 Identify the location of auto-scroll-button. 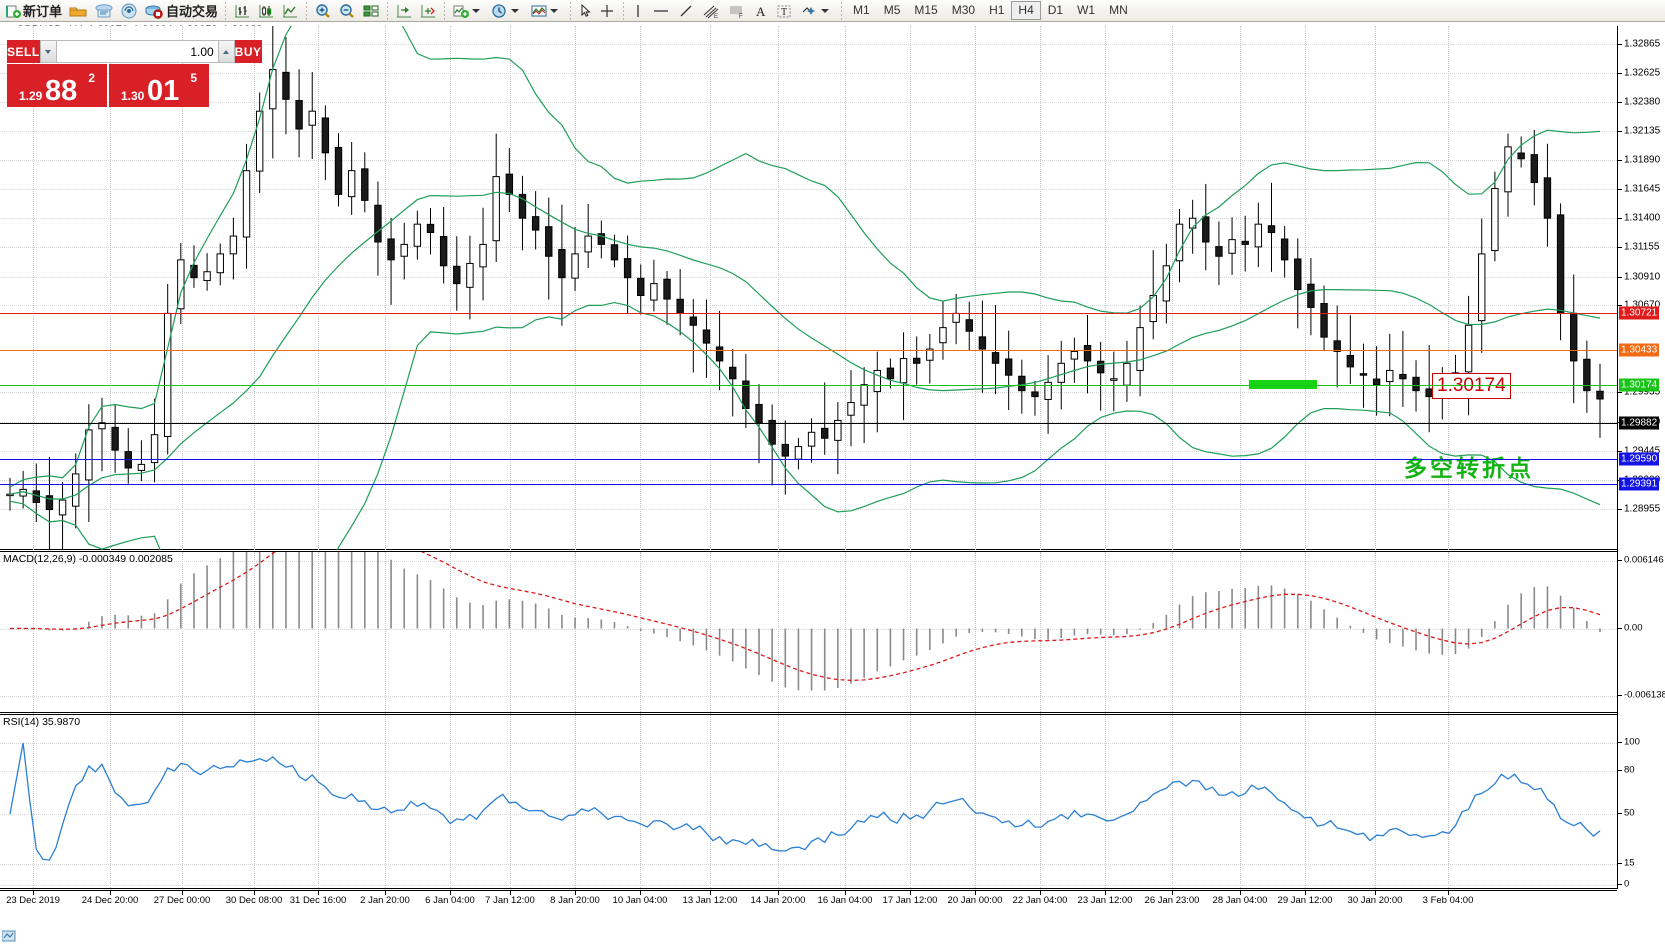
(428, 11).